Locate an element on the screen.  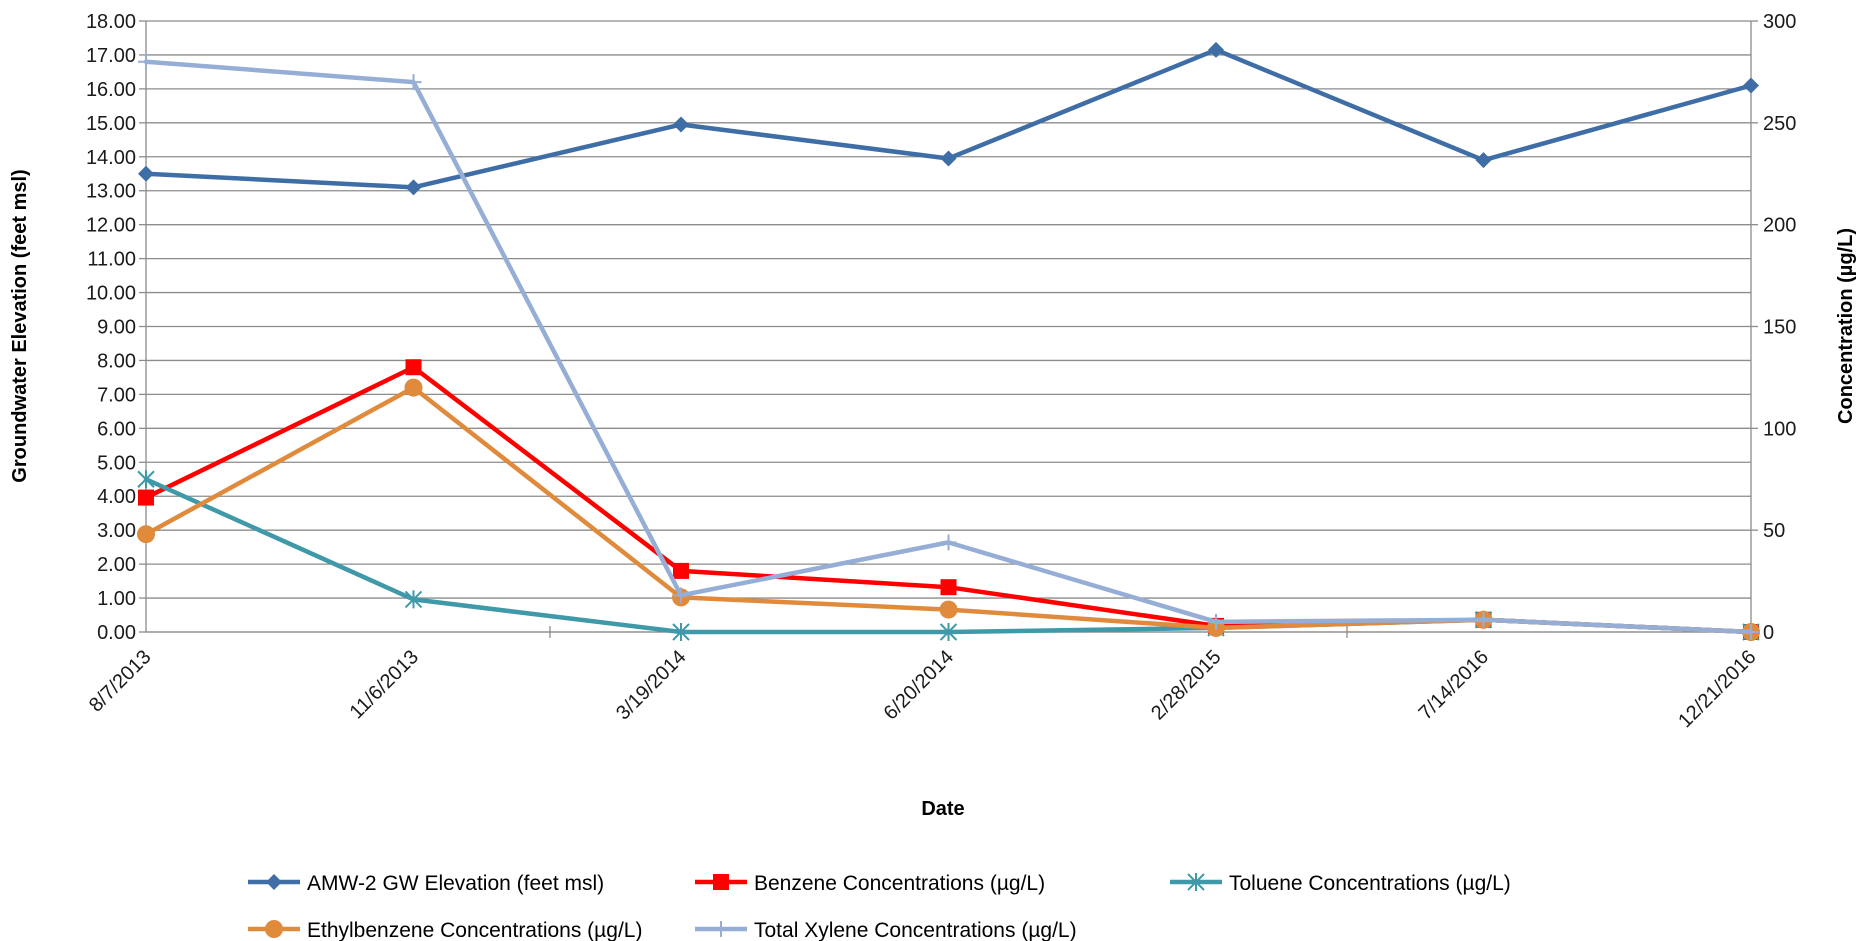
left-axis-tick-label: 0.00 is located at coordinates (116, 633).